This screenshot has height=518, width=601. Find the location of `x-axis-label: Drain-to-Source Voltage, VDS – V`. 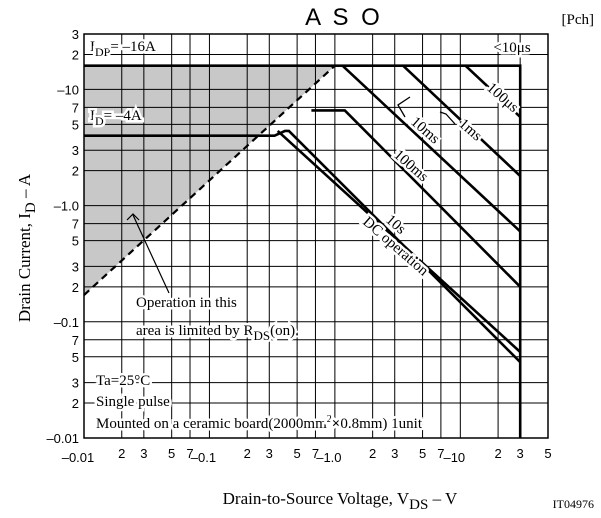

x-axis-label: Drain-to-Source Voltage, VDS – V is located at coordinates (340, 501).